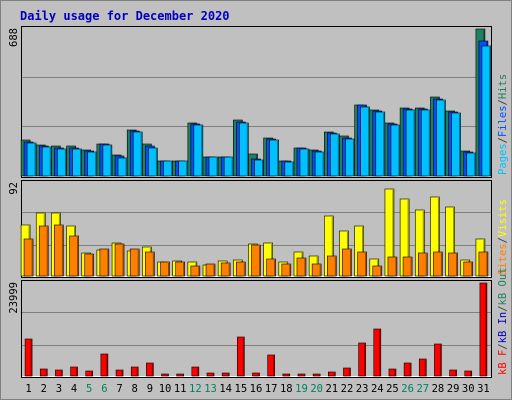 The width and height of the screenshot is (512, 405). I want to click on day-label: 13, so click(210, 389).